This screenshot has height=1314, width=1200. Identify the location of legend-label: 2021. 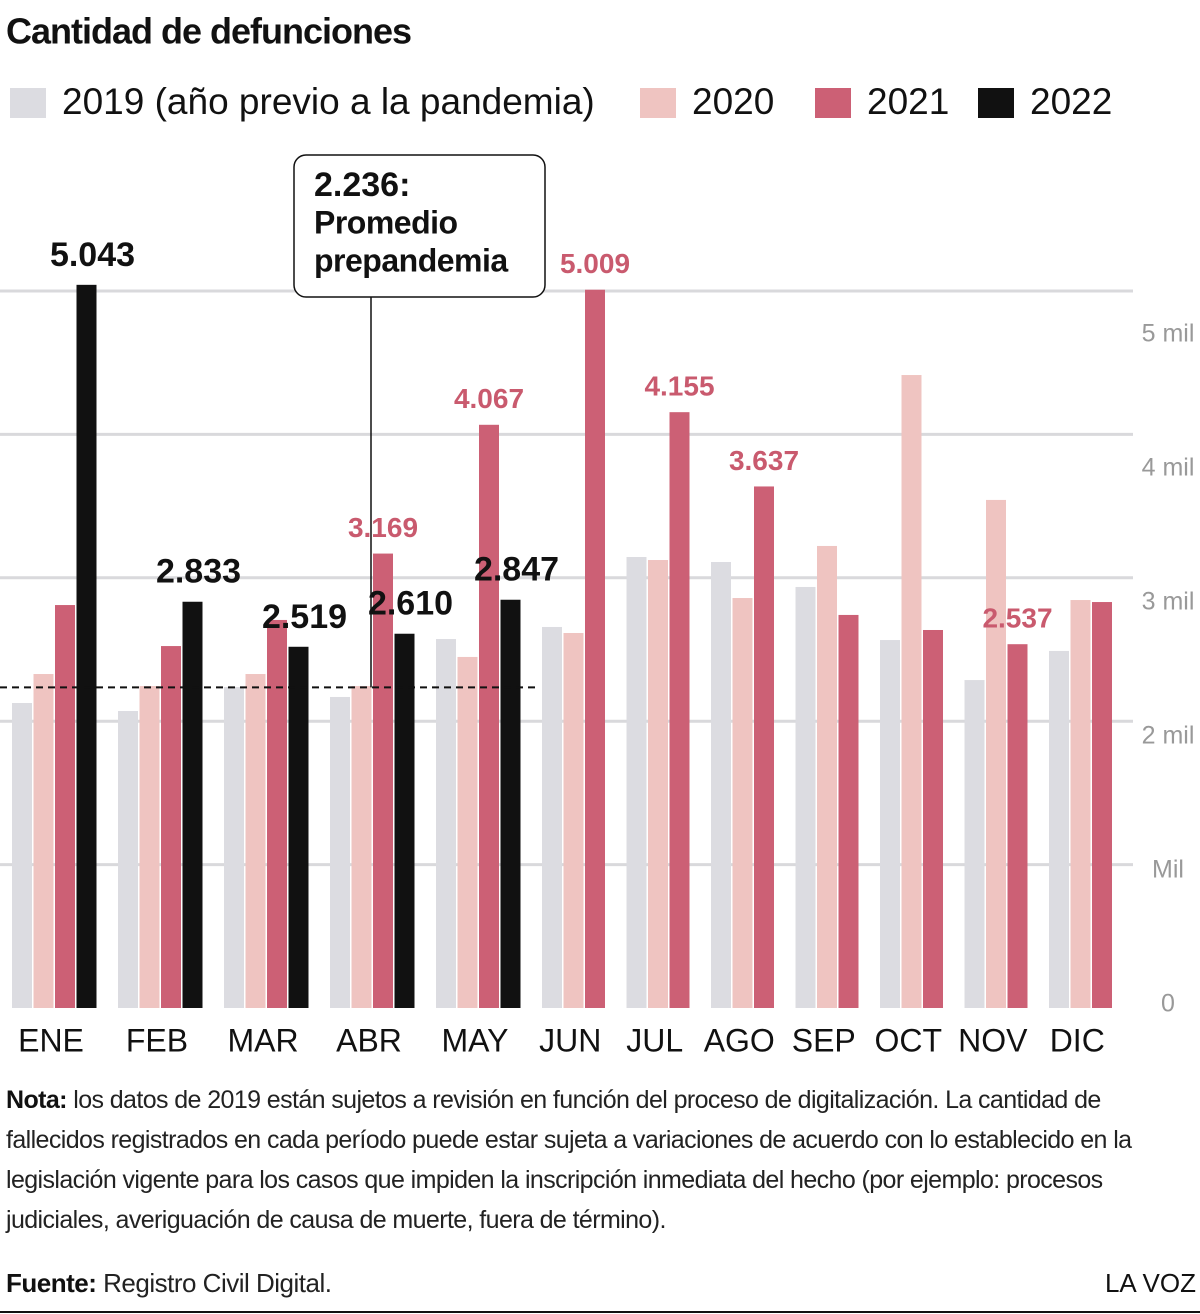
(908, 101).